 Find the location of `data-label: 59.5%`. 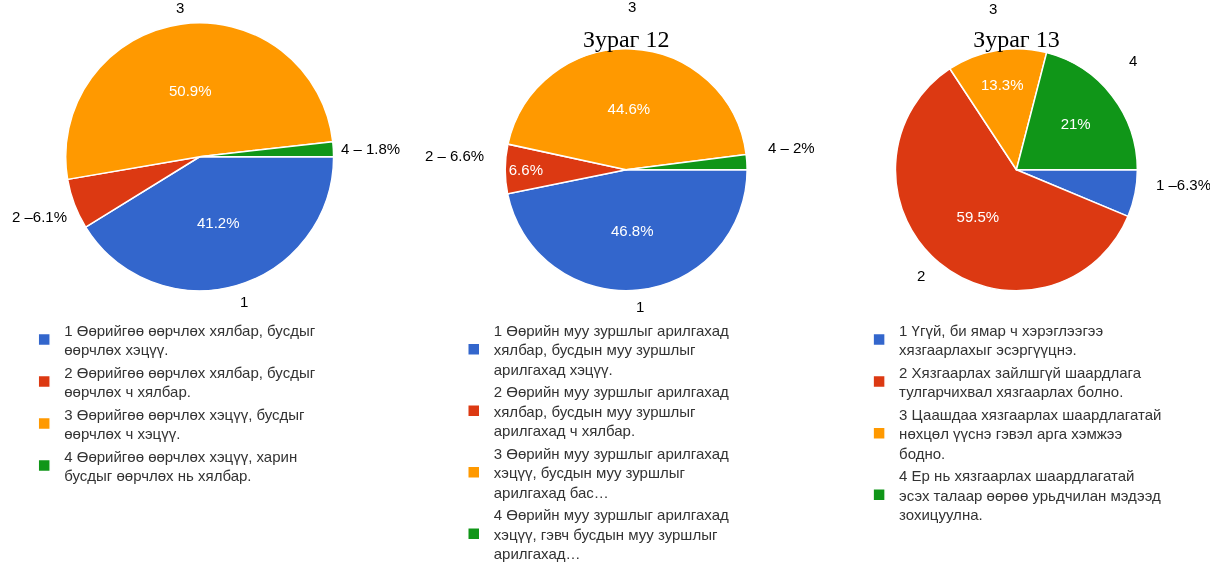

data-label: 59.5% is located at coordinates (978, 216).